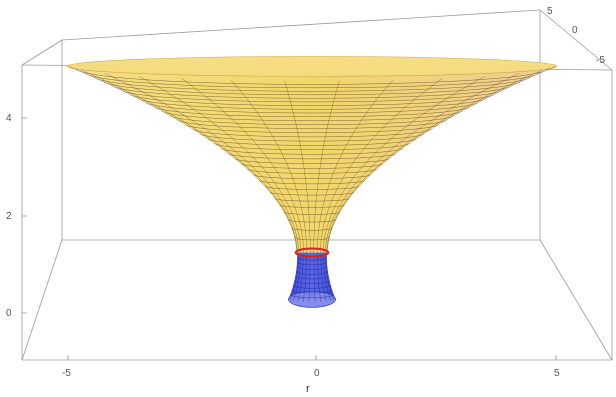 Image resolution: width=616 pixels, height=397 pixels. I want to click on y-tick-label: 5, so click(550, 11).